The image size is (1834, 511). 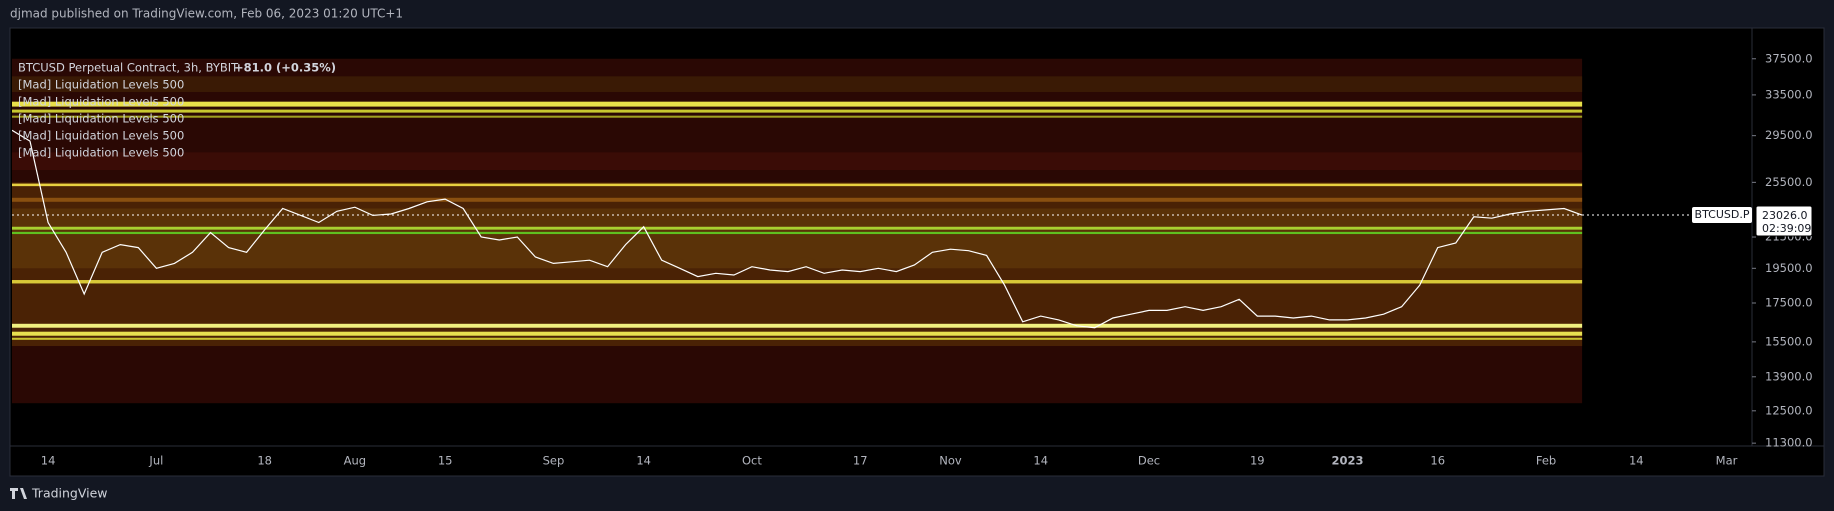 I want to click on y-tick-label: 29500.0, so click(x=1789, y=135).